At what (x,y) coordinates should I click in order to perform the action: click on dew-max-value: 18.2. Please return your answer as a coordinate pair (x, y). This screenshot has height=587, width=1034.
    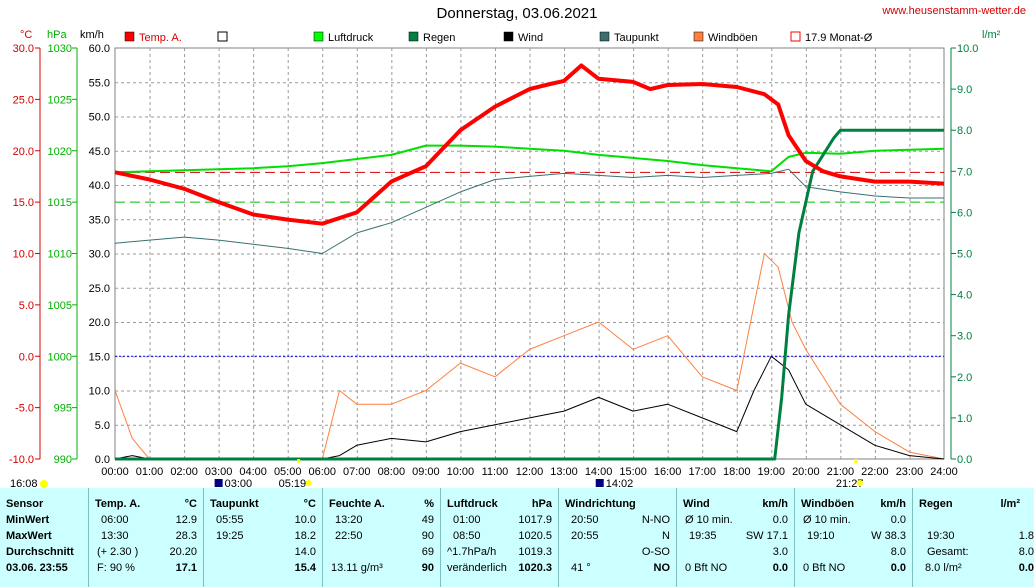
    Looking at the image, I should click on (305, 536).